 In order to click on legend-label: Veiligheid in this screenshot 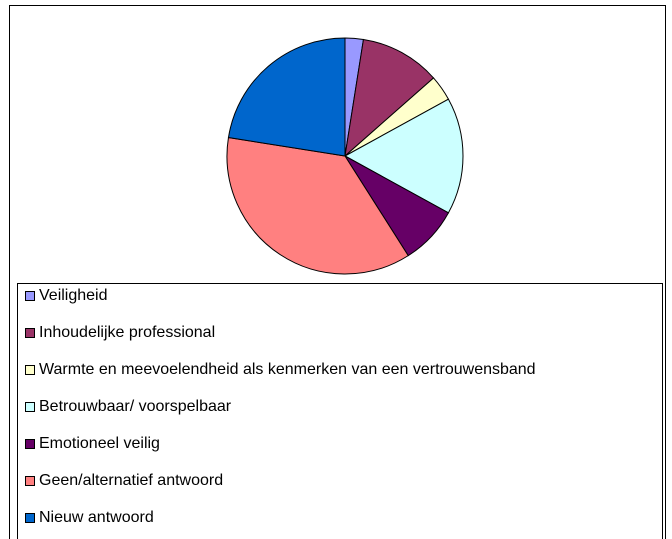, I will do `click(73, 295)`.